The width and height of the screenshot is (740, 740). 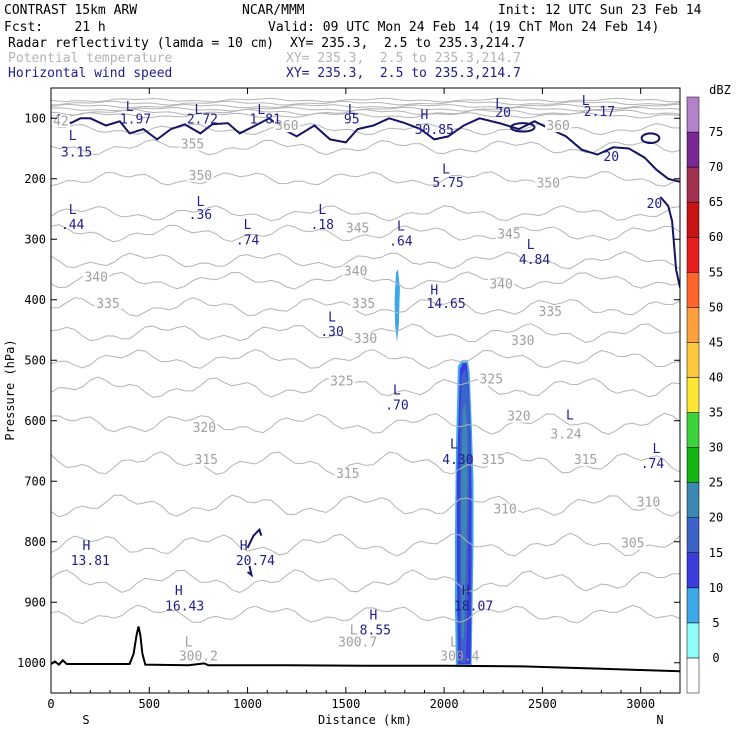 What do you see at coordinates (716, 342) in the screenshot?
I see `colorbar-level-label: 45` at bounding box center [716, 342].